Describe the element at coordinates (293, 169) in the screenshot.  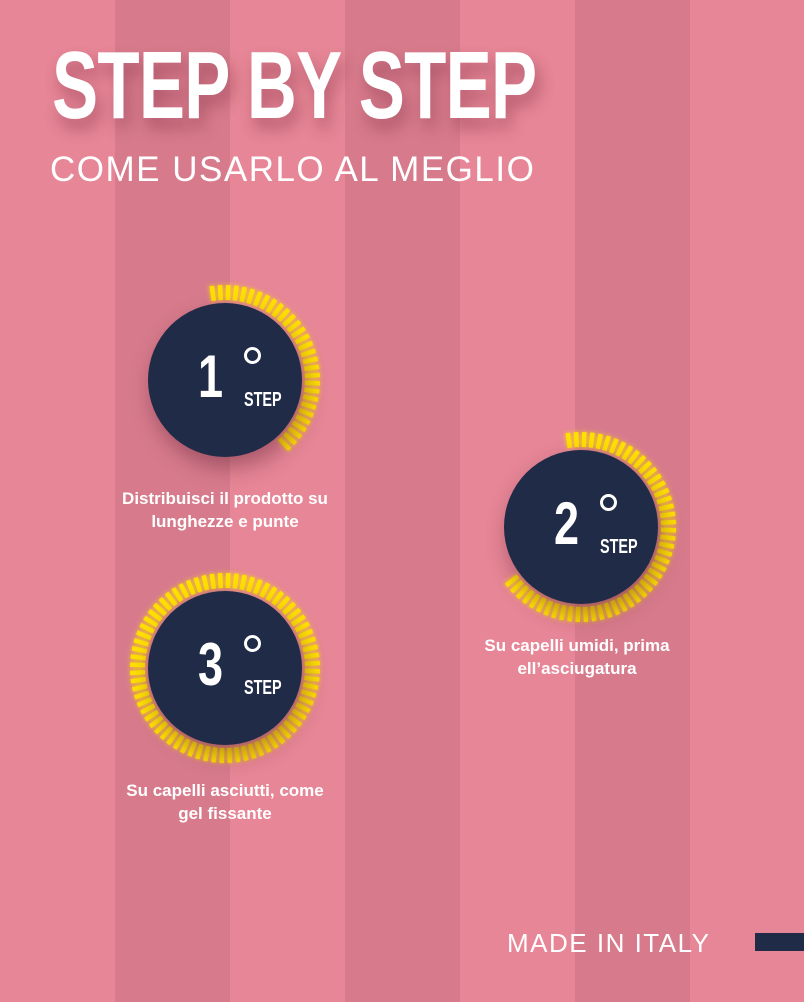
I see `page-subtitle: COME USARLO AL MEGLIO` at that location.